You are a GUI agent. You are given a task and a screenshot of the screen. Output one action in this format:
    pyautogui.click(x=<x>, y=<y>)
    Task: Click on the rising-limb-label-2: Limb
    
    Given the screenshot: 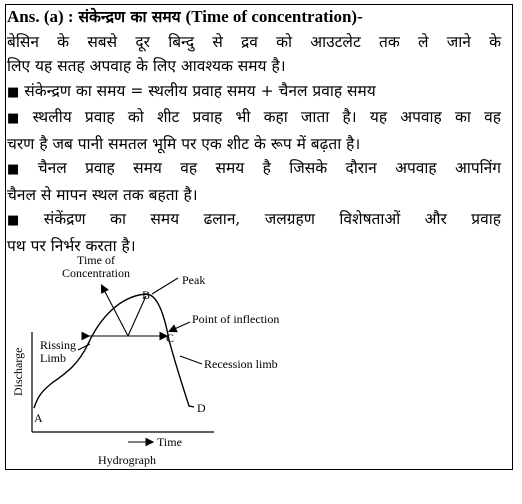 What is the action you would take?
    pyautogui.click(x=53, y=358)
    